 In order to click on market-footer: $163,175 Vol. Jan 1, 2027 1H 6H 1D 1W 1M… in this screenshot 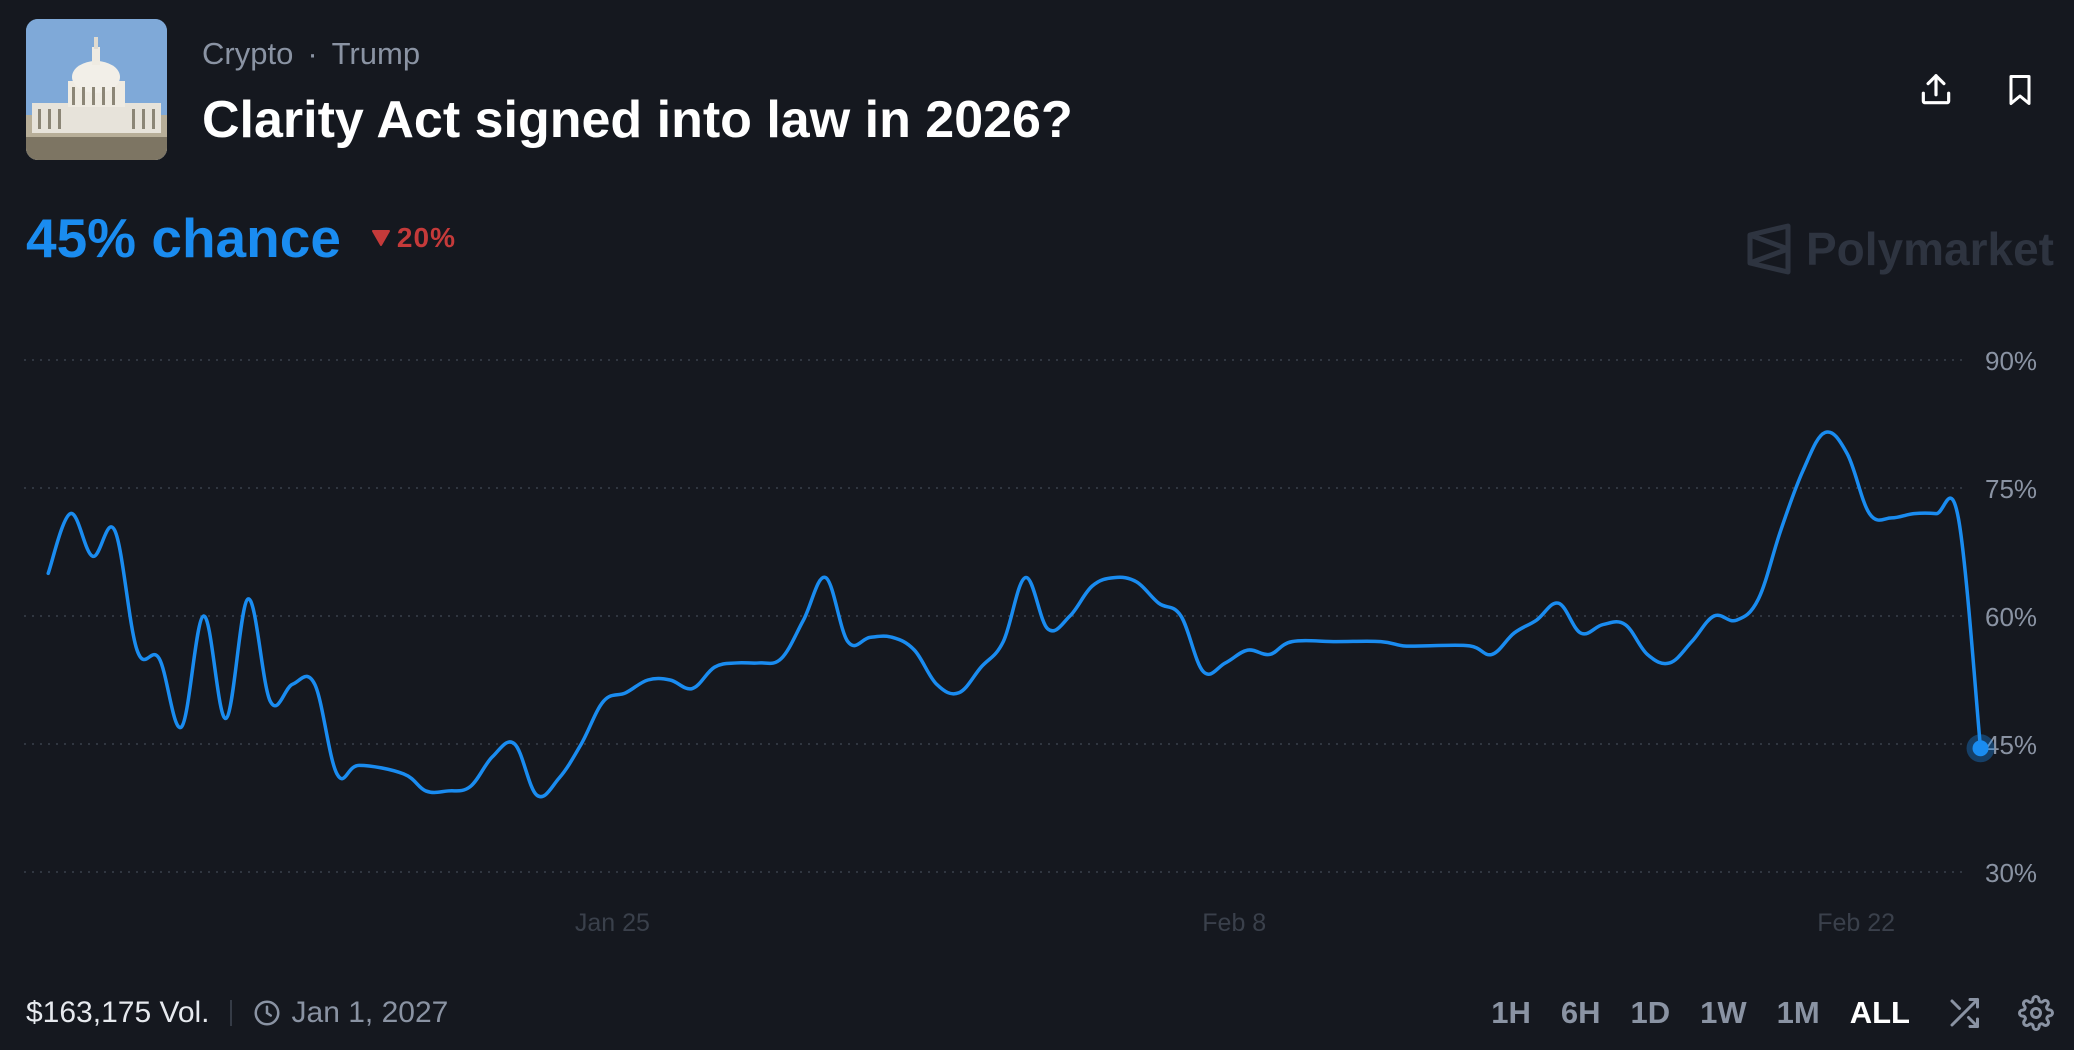, I will do `click(1040, 1013)`.